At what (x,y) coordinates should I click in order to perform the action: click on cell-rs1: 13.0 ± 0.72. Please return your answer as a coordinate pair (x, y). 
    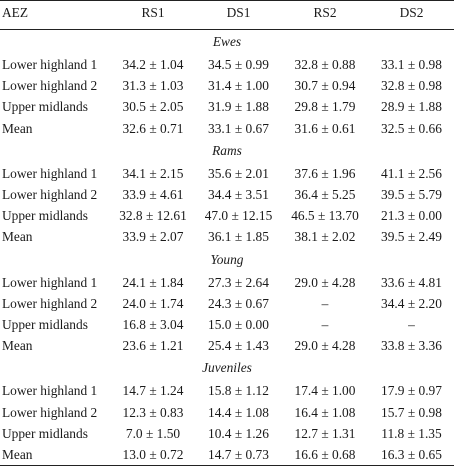
    Looking at the image, I should click on (153, 455).